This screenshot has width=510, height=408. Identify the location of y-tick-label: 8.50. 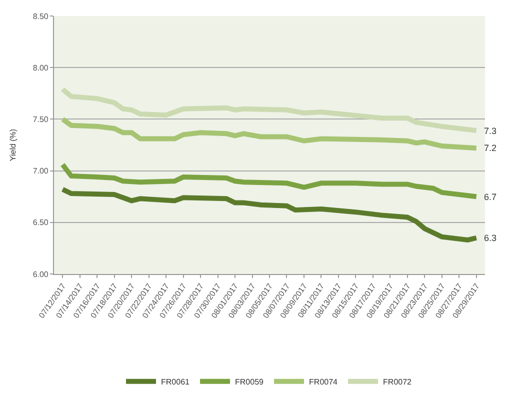
(40, 16).